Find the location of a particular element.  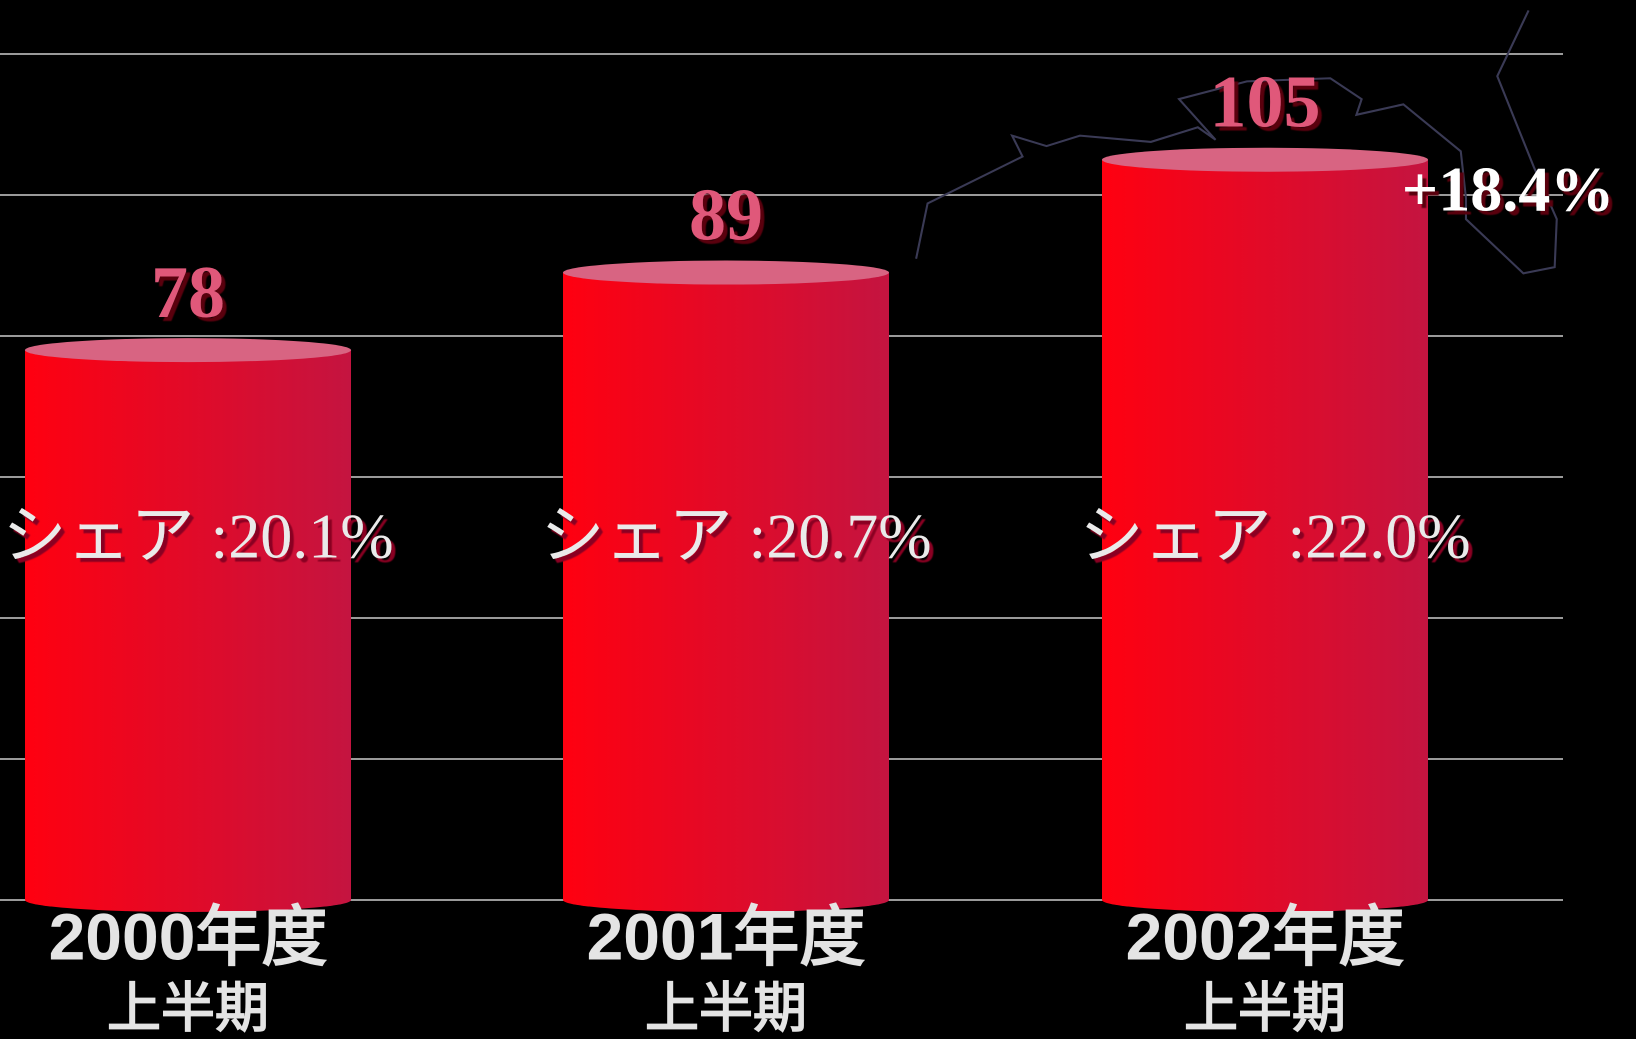

decorative-outline is located at coordinates (1236, 142).